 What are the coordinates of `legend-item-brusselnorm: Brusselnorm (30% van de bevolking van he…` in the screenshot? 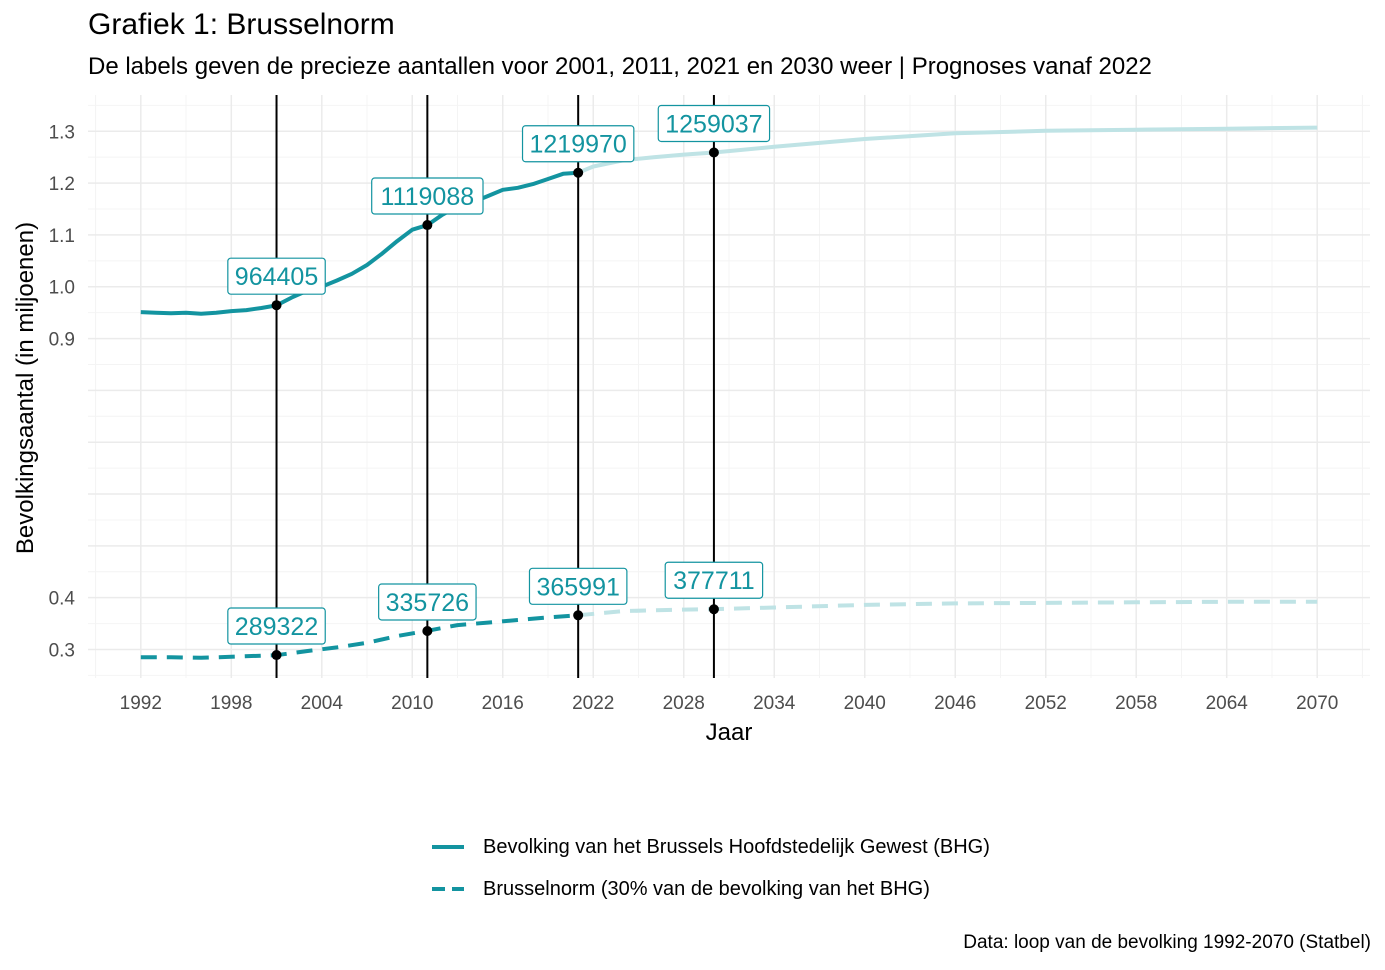 It's located at (680, 889).